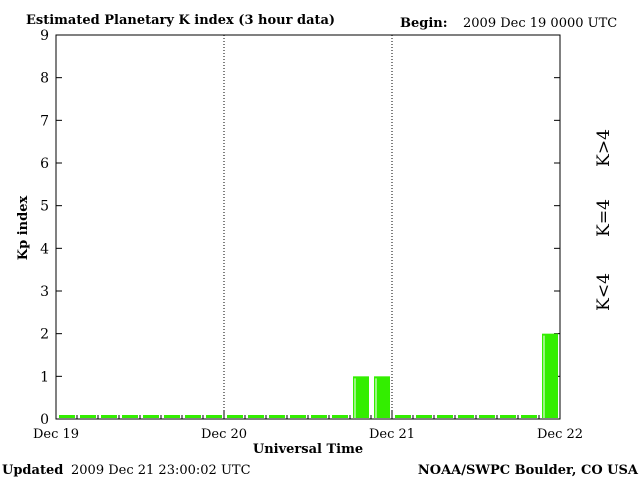 The height and width of the screenshot is (480, 640). What do you see at coordinates (224, 434) in the screenshot?
I see `x-tick-label: Dec 20` at bounding box center [224, 434].